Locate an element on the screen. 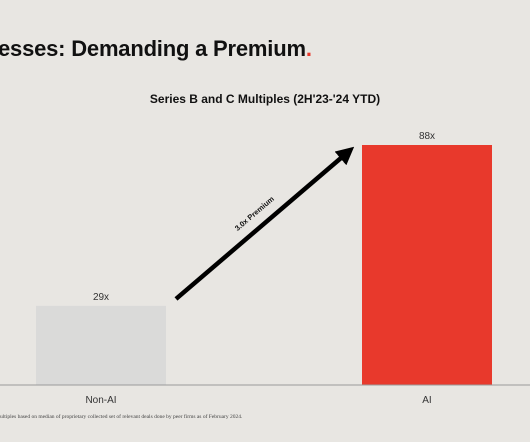  premium-annotation-label: 3.0x Premium is located at coordinates (254, 213).